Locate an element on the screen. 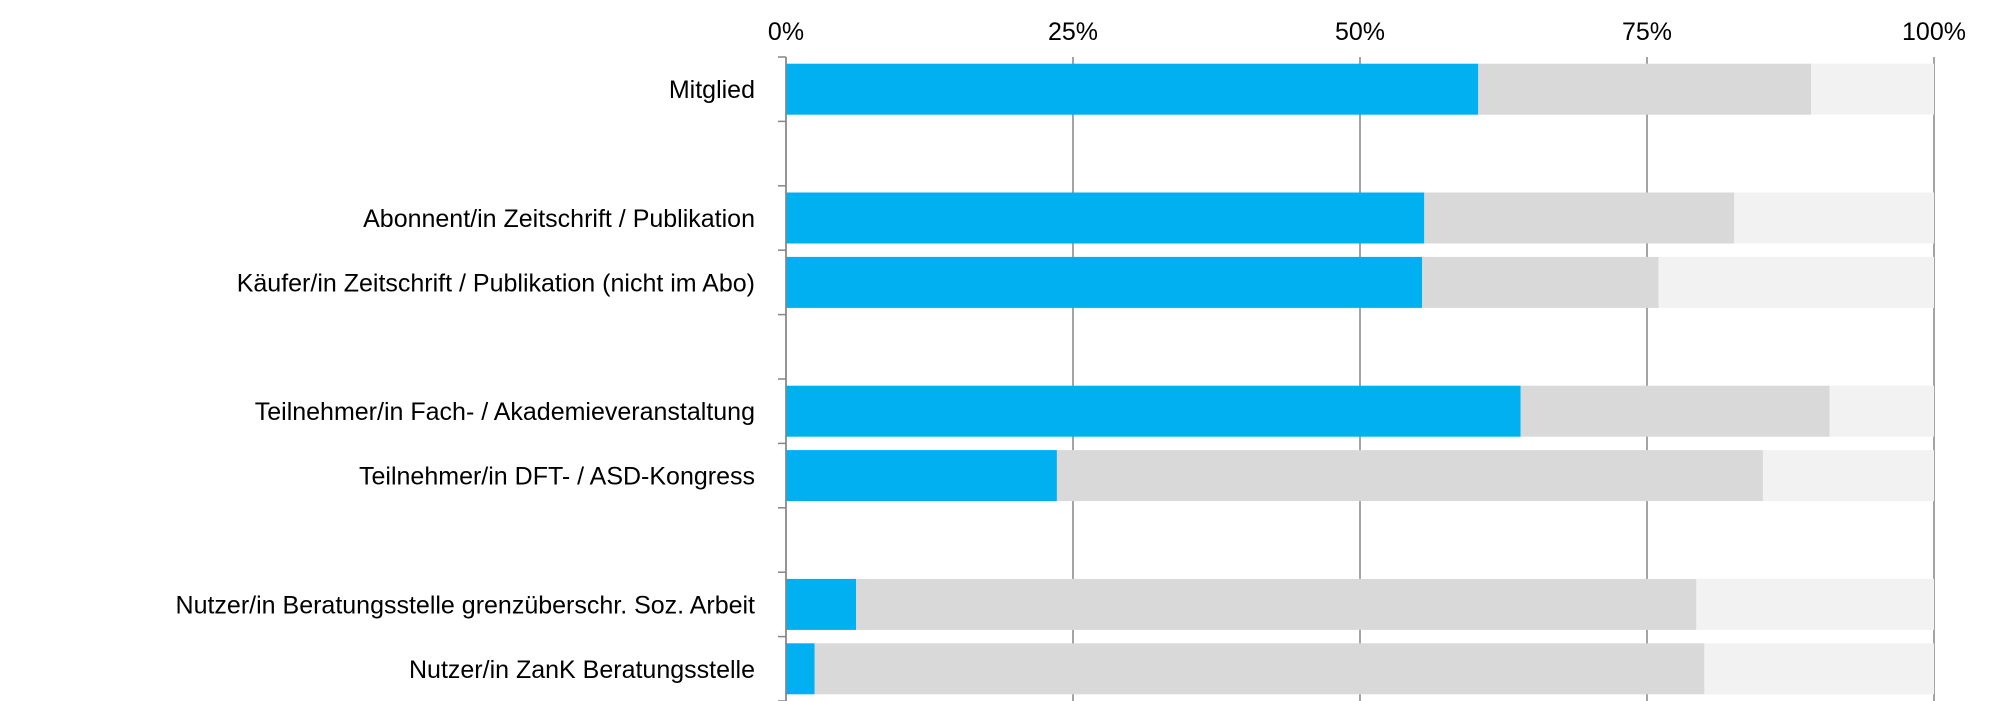 The width and height of the screenshot is (1991, 701). category-label: Teilnehmer/in DFT- / ASD-Kongress is located at coordinates (557, 477).